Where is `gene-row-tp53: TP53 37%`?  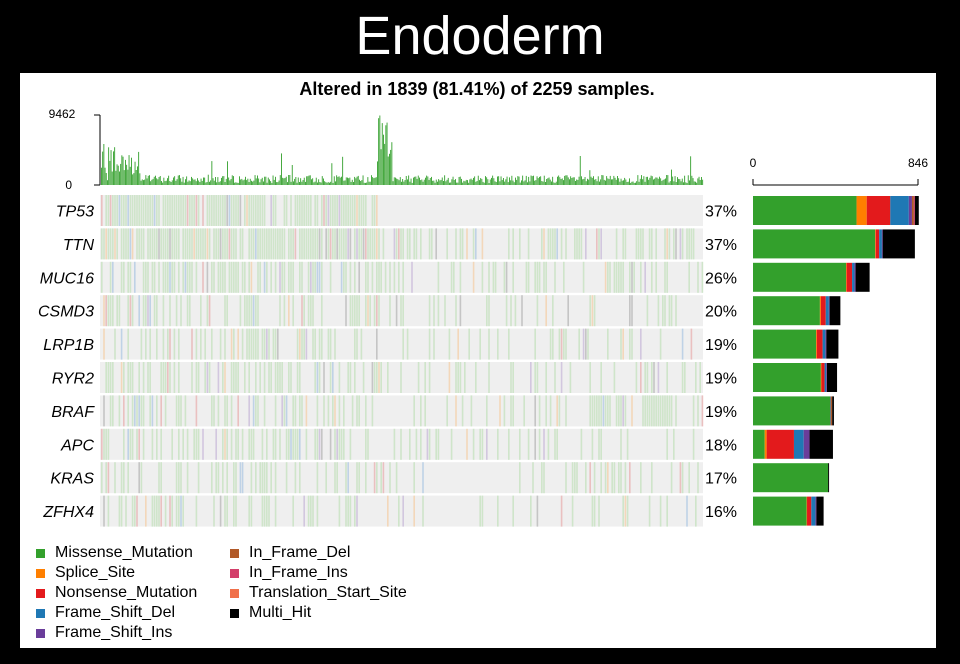
gene-row-tp53: TP53 37% is located at coordinates (487, 210).